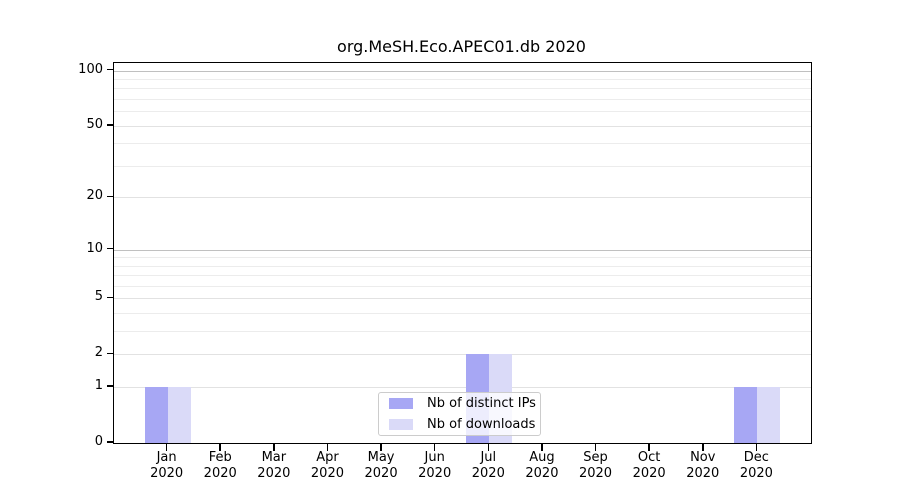 The height and width of the screenshot is (500, 900). I want to click on legend-item-downloads: Nb of downloads, so click(461, 424).